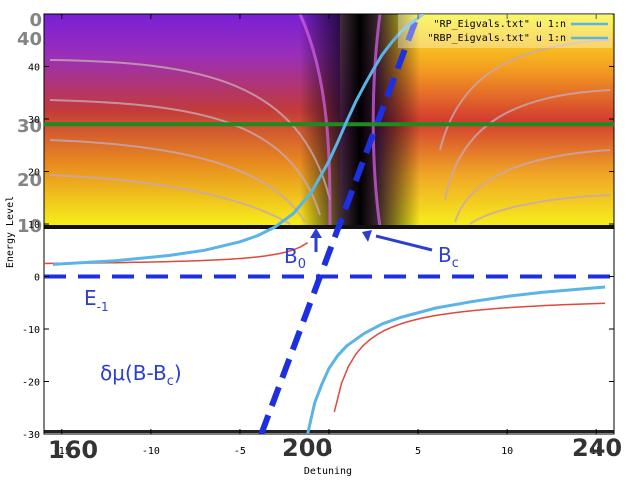  I want to click on image-tick-y-30: 30, so click(29, 126).